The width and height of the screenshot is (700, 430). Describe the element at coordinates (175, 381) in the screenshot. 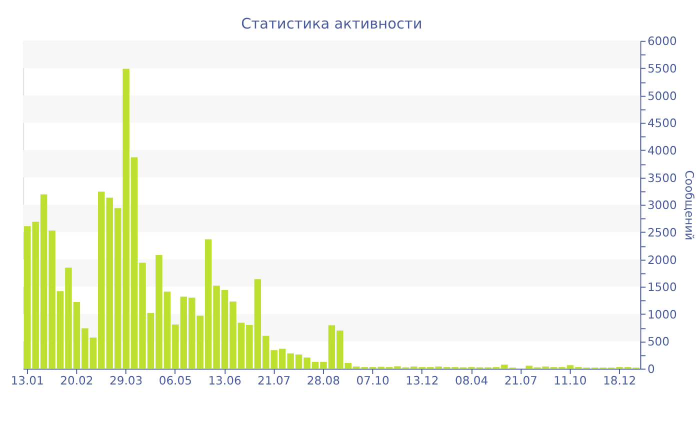

I see `x-tick-label: 06.05` at that location.